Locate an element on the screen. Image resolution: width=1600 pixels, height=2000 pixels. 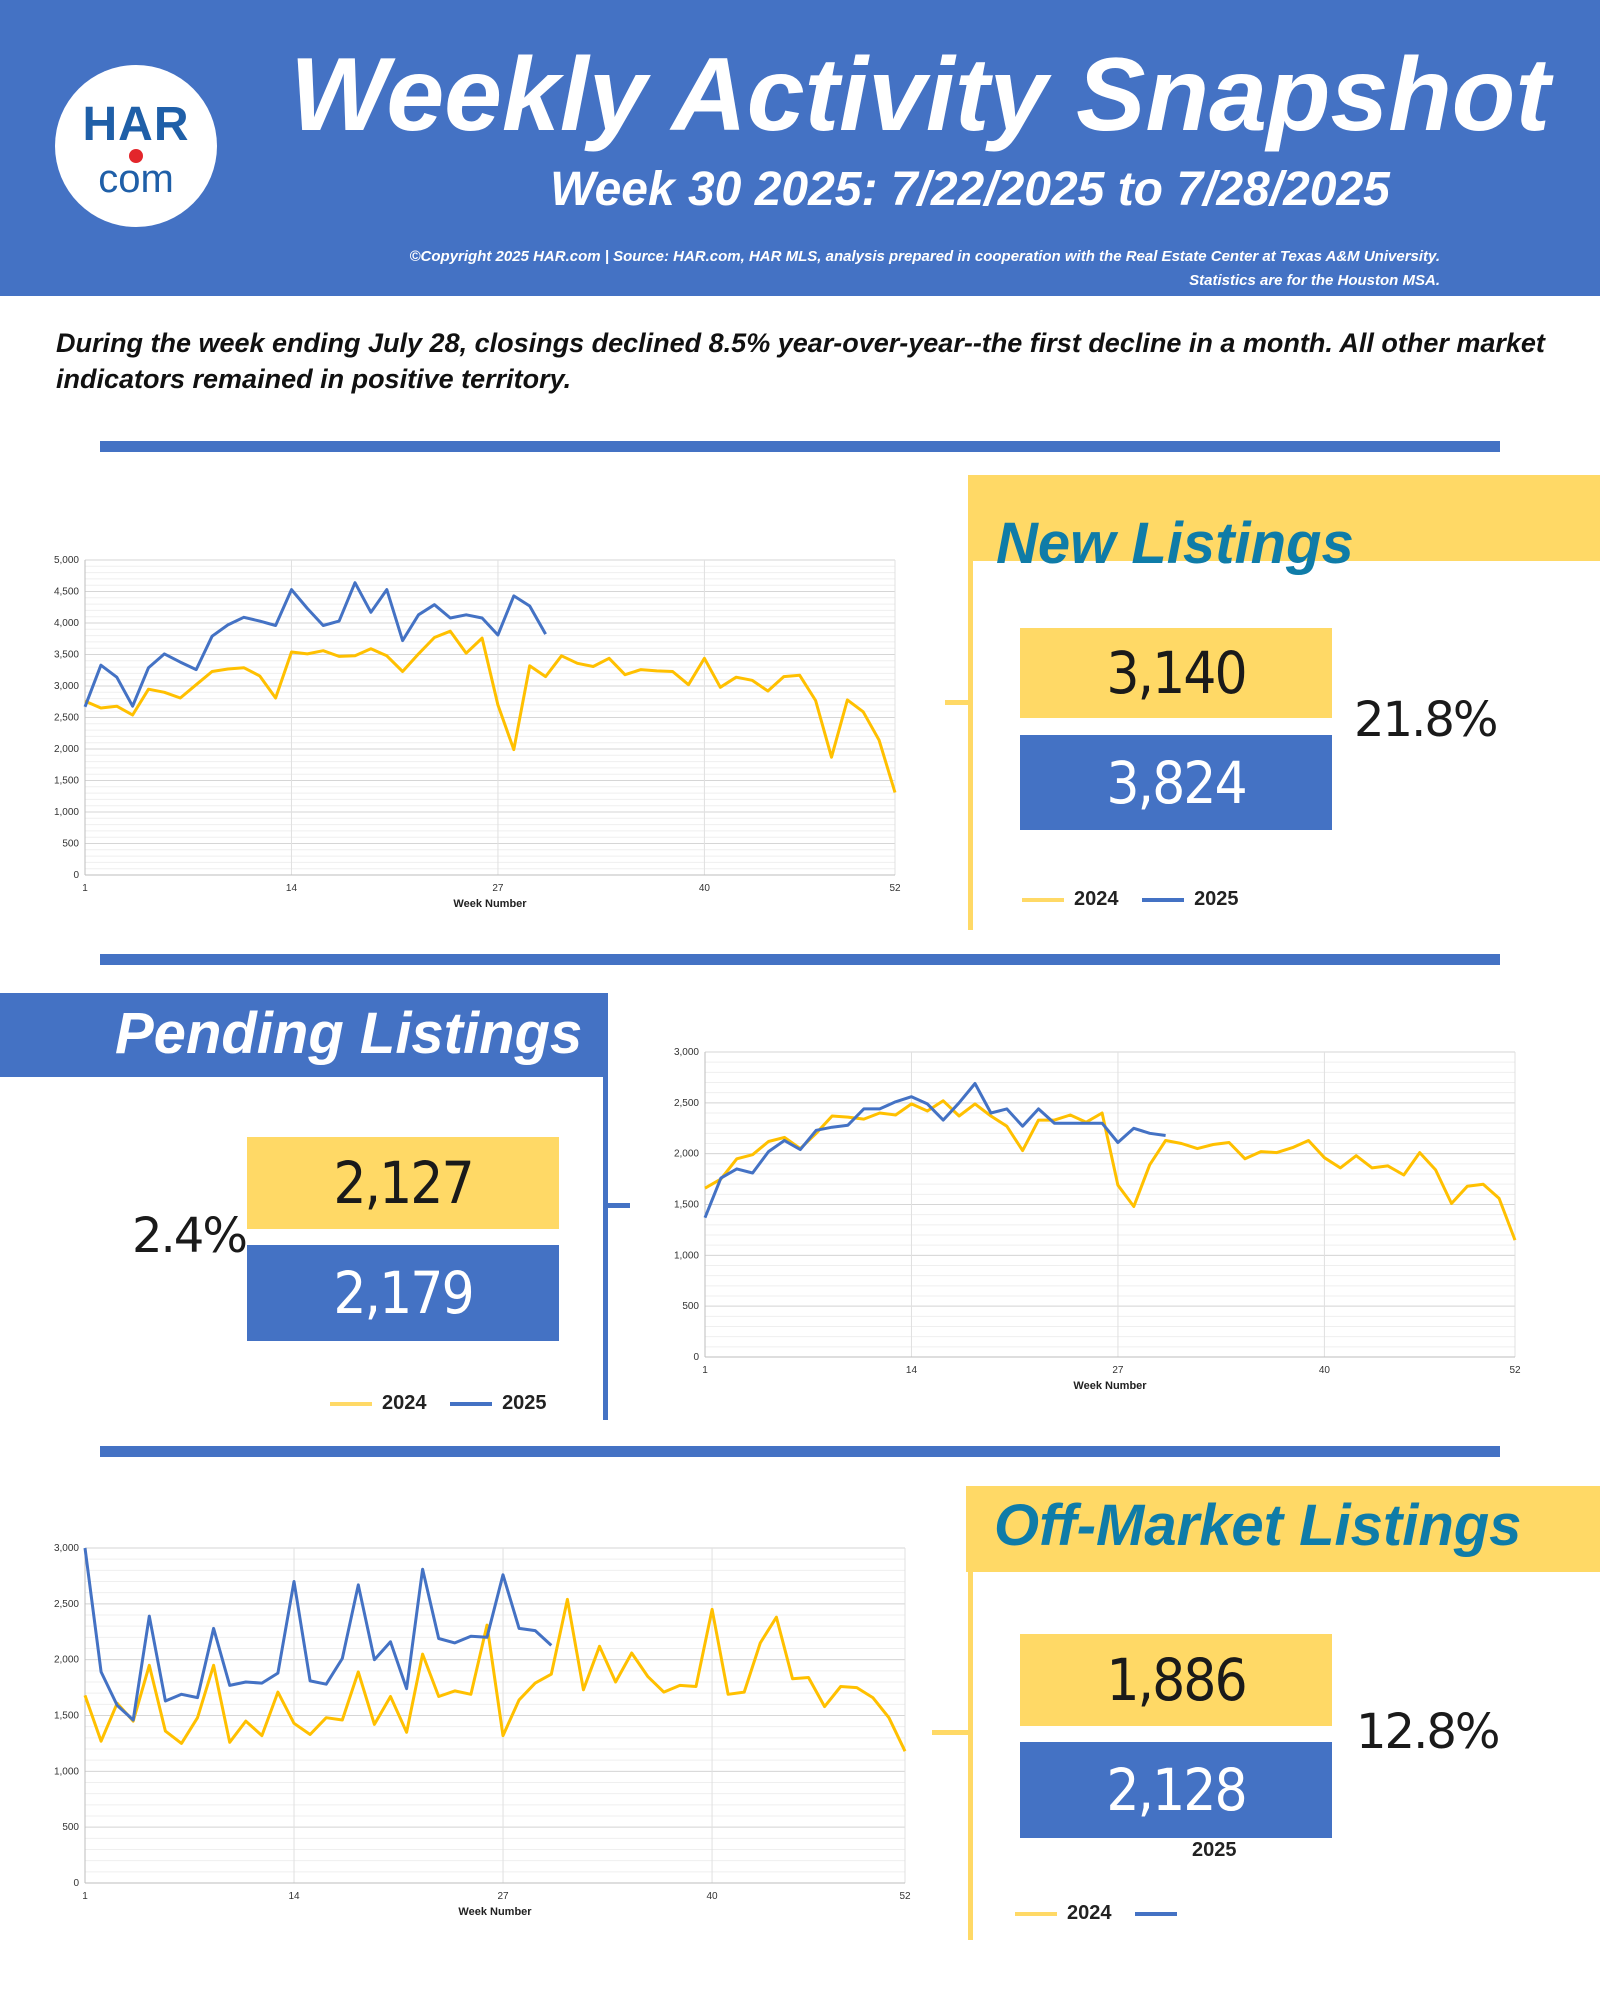
y-tick-label: 4,500 is located at coordinates (66, 592).